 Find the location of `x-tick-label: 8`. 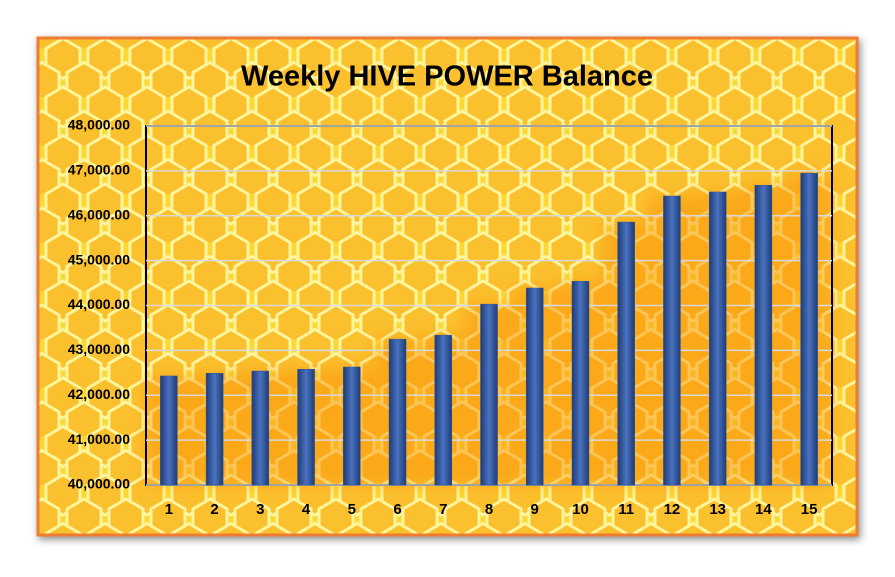

x-tick-label: 8 is located at coordinates (489, 509).